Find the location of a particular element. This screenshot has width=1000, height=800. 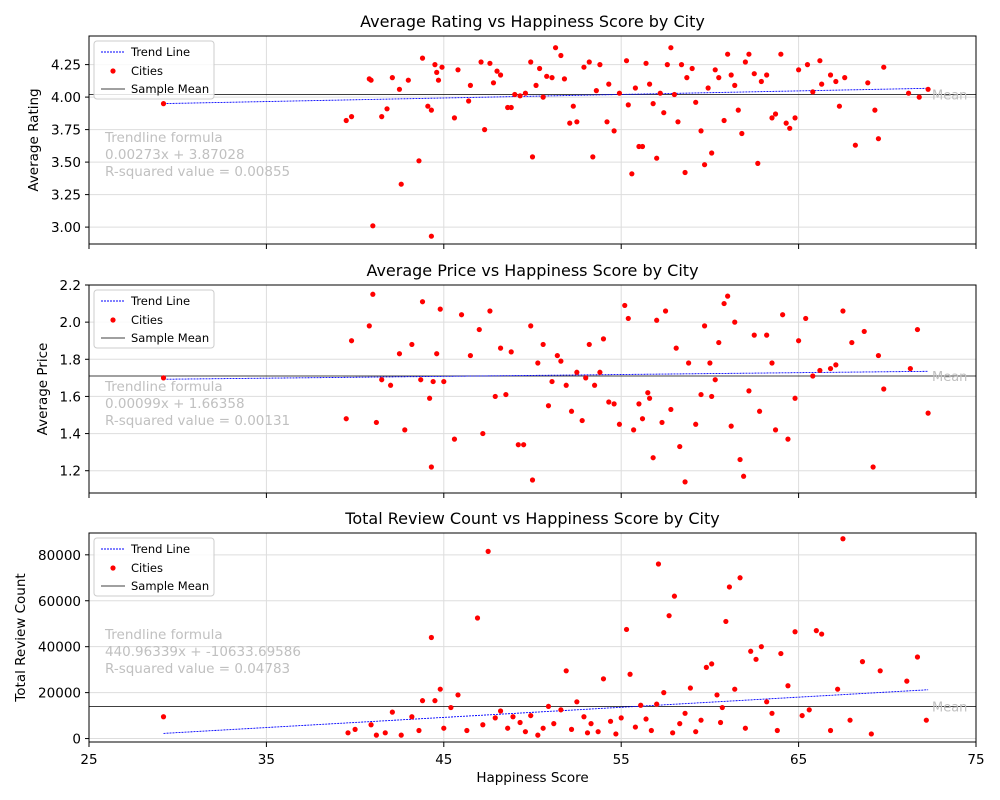

y-tick-label: 1.8 is located at coordinates (70, 360).